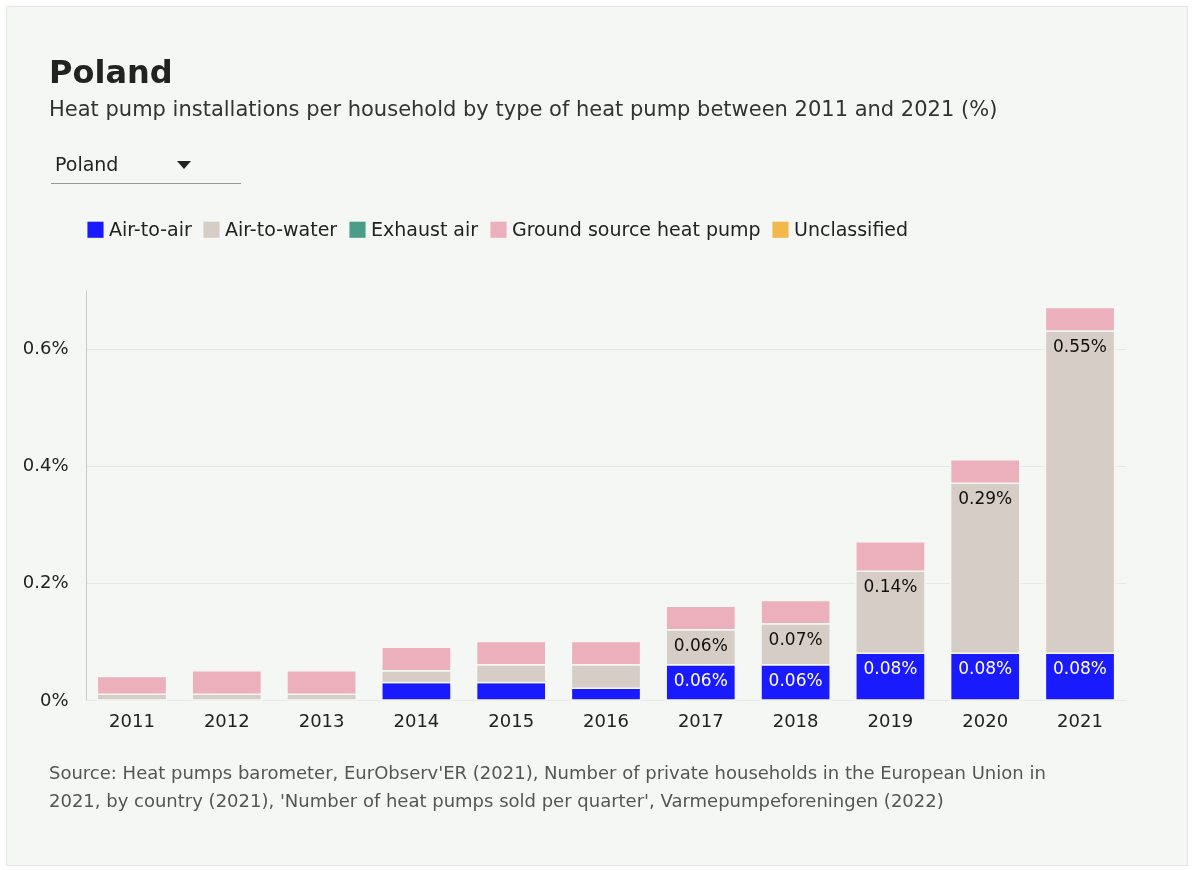  What do you see at coordinates (226, 720) in the screenshot?
I see `x-tick-label: 2012` at bounding box center [226, 720].